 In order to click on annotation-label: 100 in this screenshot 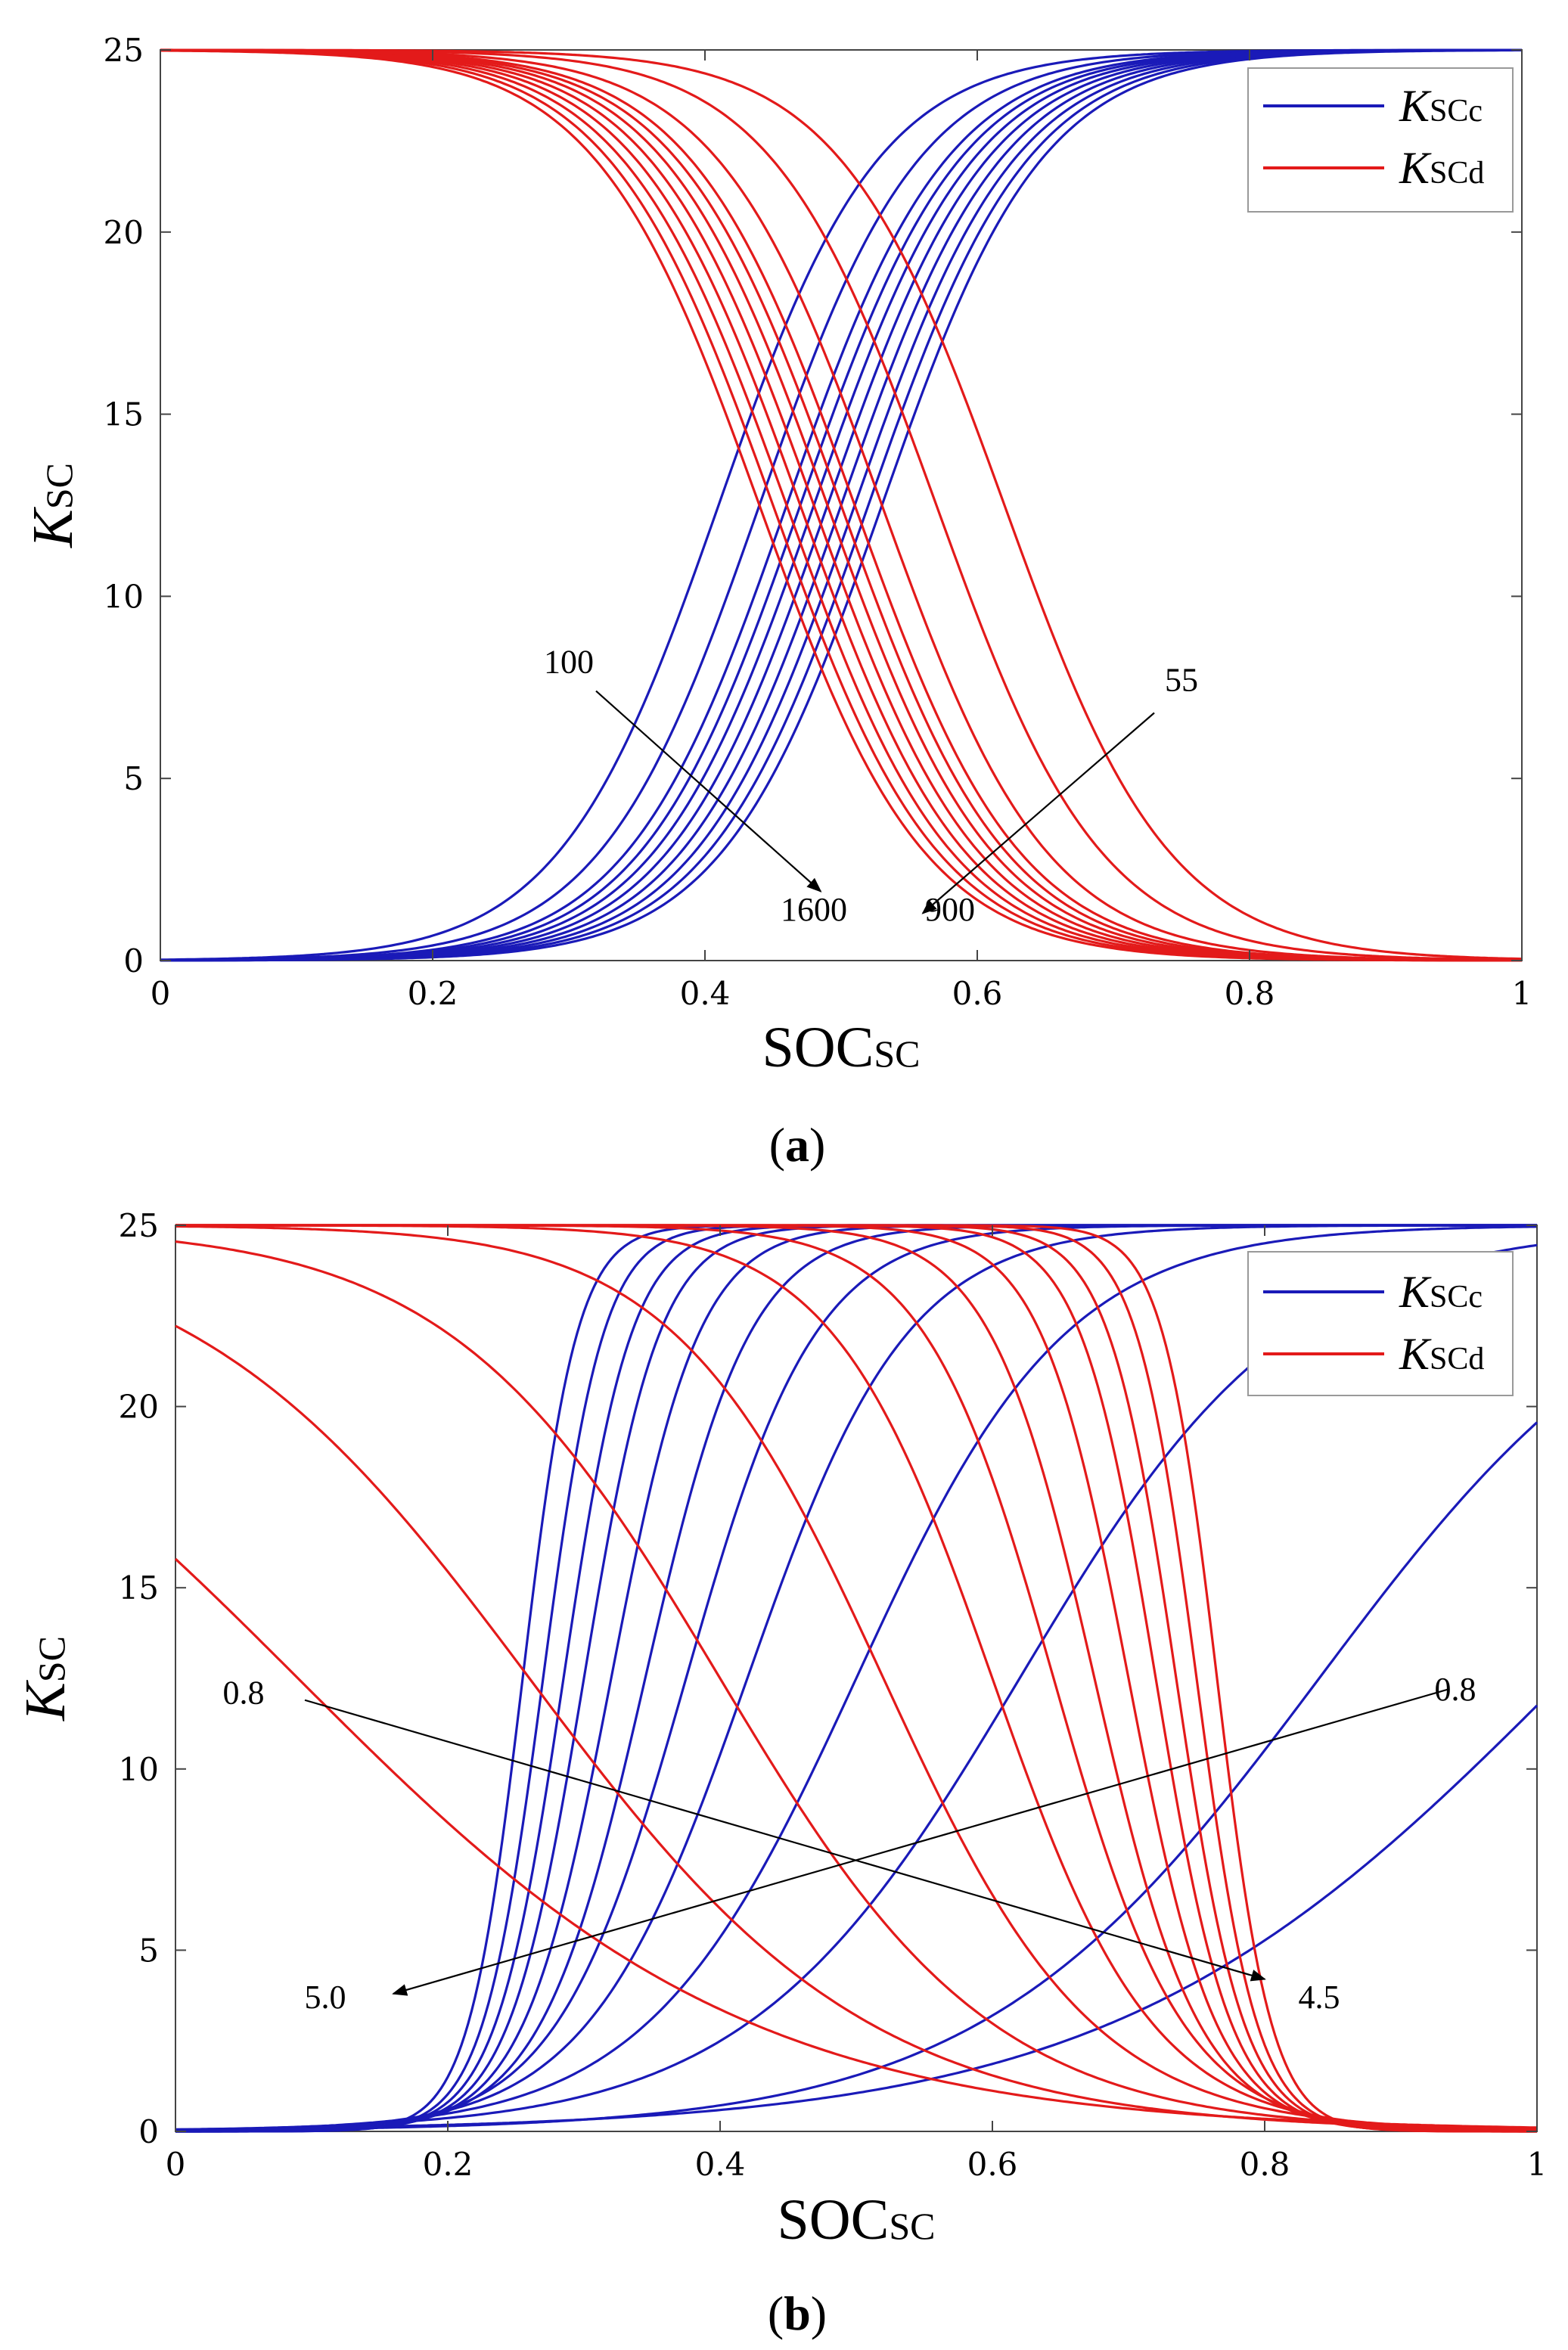, I will do `click(569, 662)`.